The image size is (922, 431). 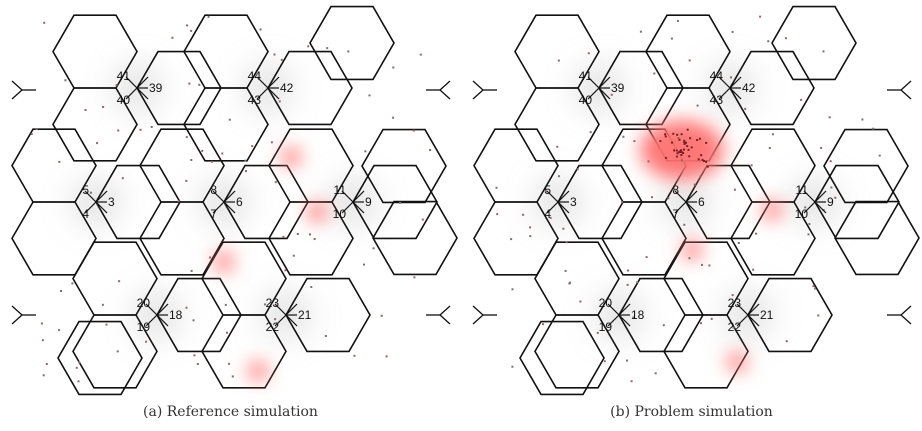 What do you see at coordinates (287, 88) in the screenshot?
I see `sector-label: 42` at bounding box center [287, 88].